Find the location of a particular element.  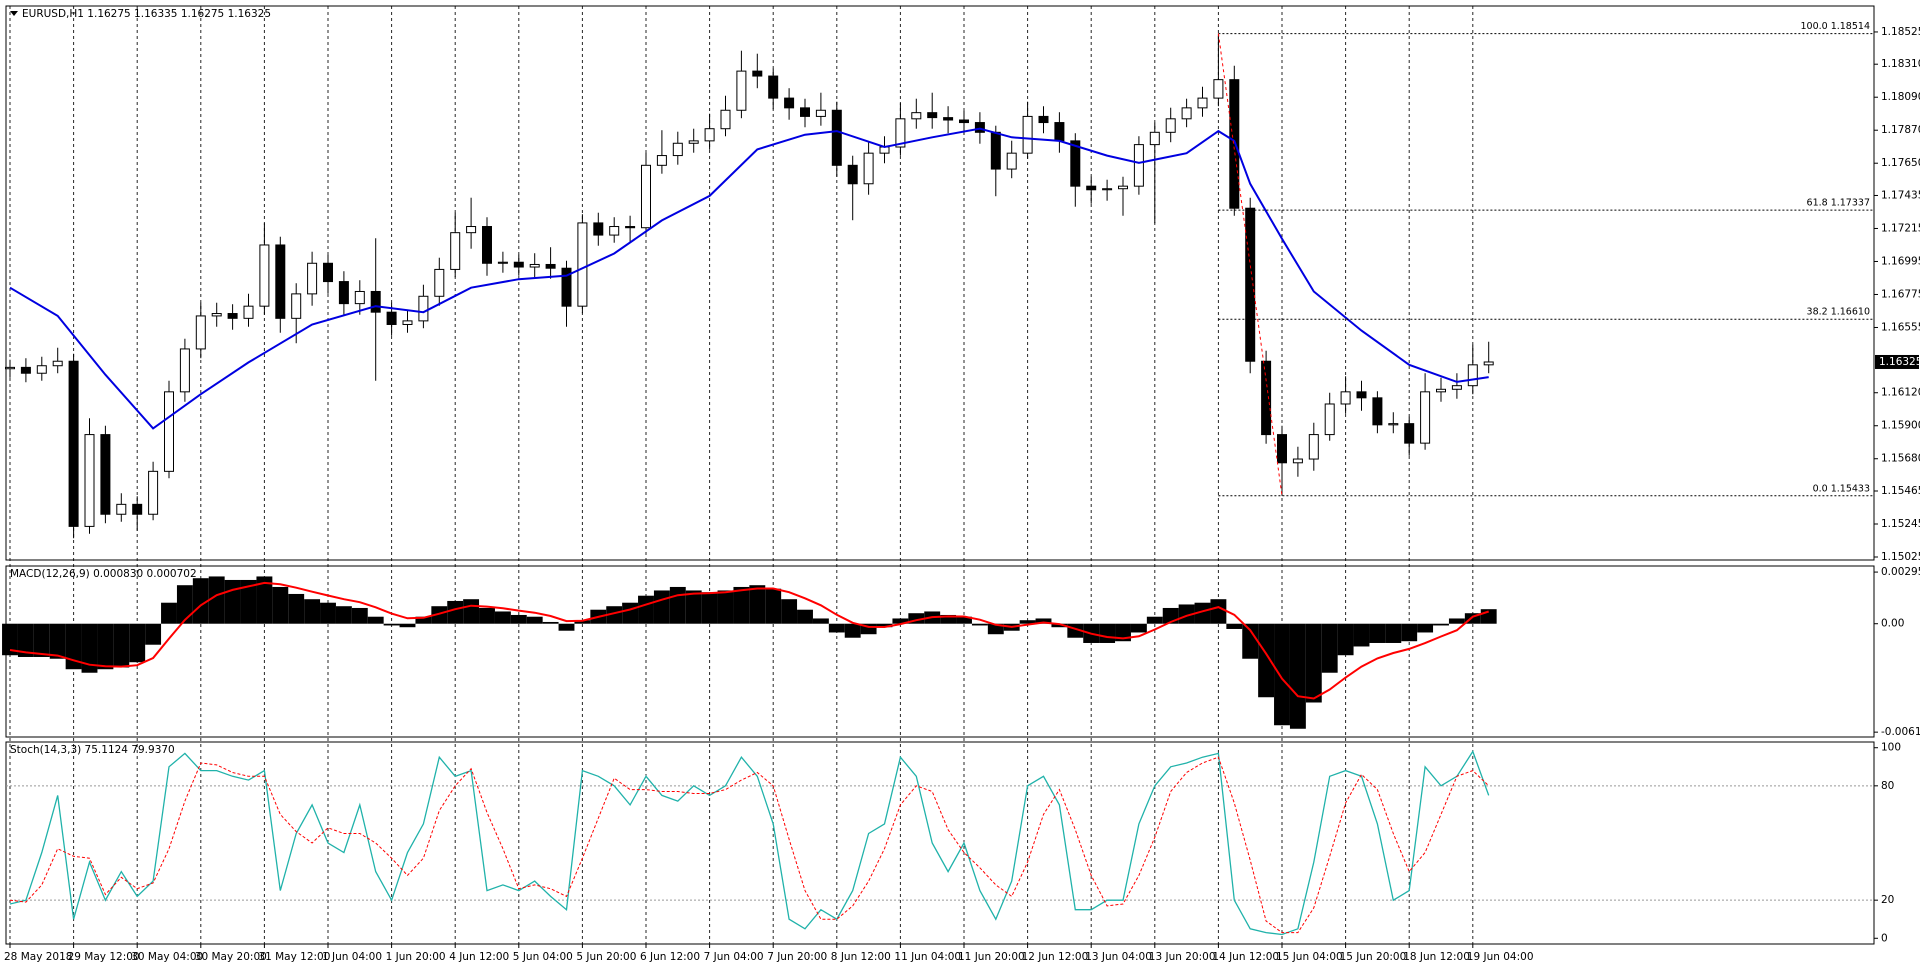

stoch-main-line is located at coordinates (749, 843).